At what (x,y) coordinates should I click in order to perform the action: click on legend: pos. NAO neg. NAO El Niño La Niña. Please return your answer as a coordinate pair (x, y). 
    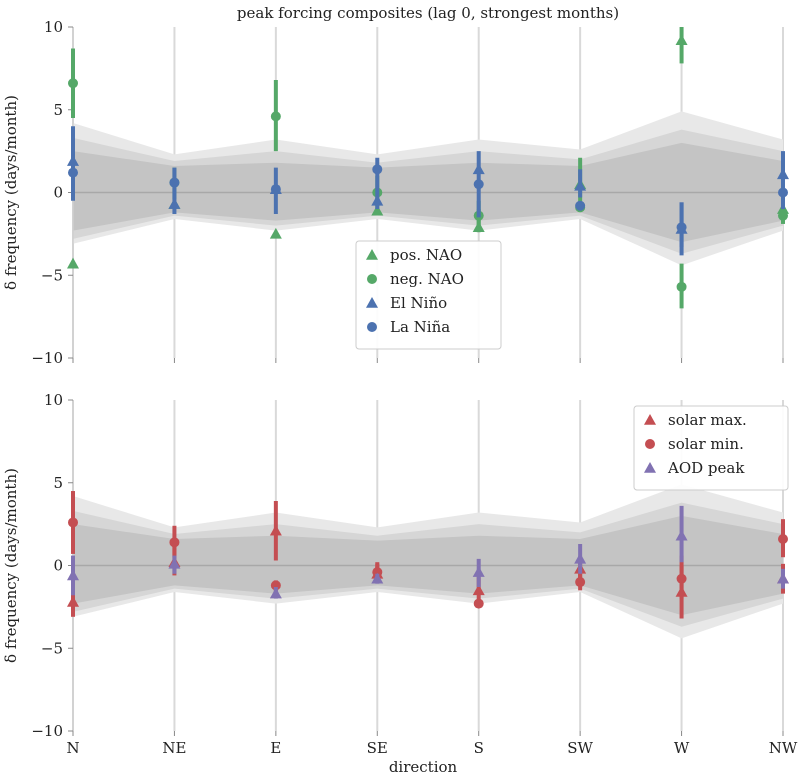
    Looking at the image, I should click on (428, 295).